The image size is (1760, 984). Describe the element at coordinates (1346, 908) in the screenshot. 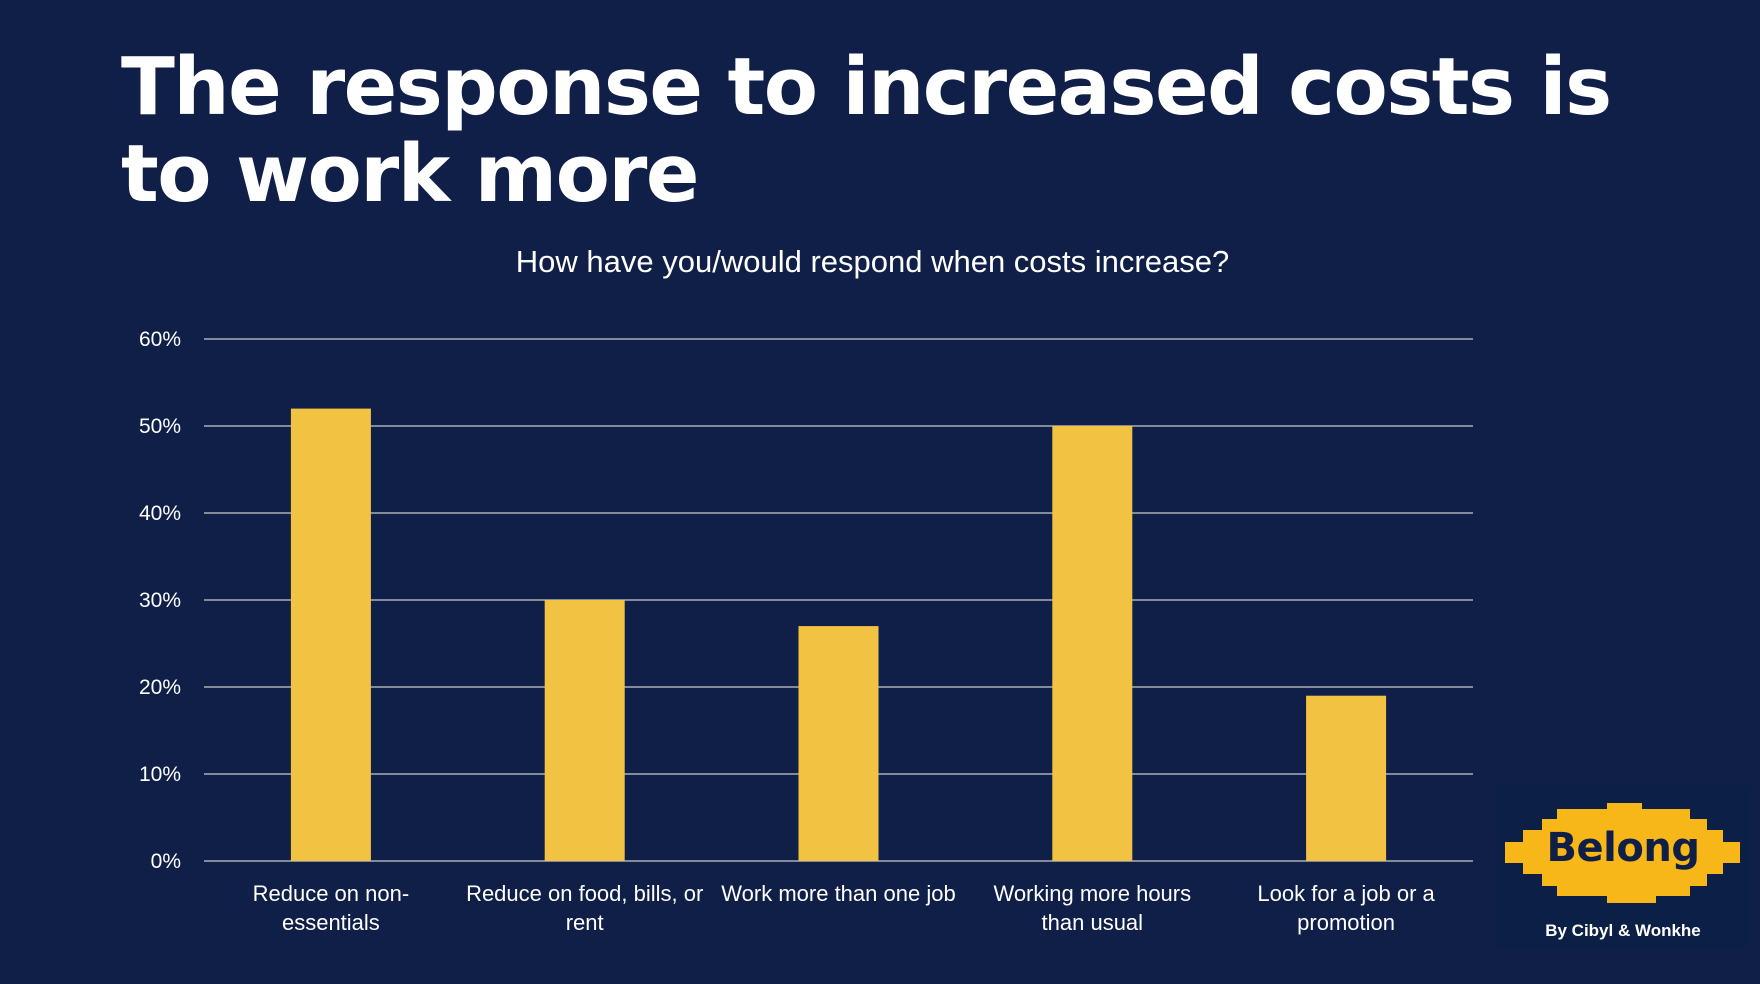

I see `x-tick-label: Look for a job or a promotion` at that location.